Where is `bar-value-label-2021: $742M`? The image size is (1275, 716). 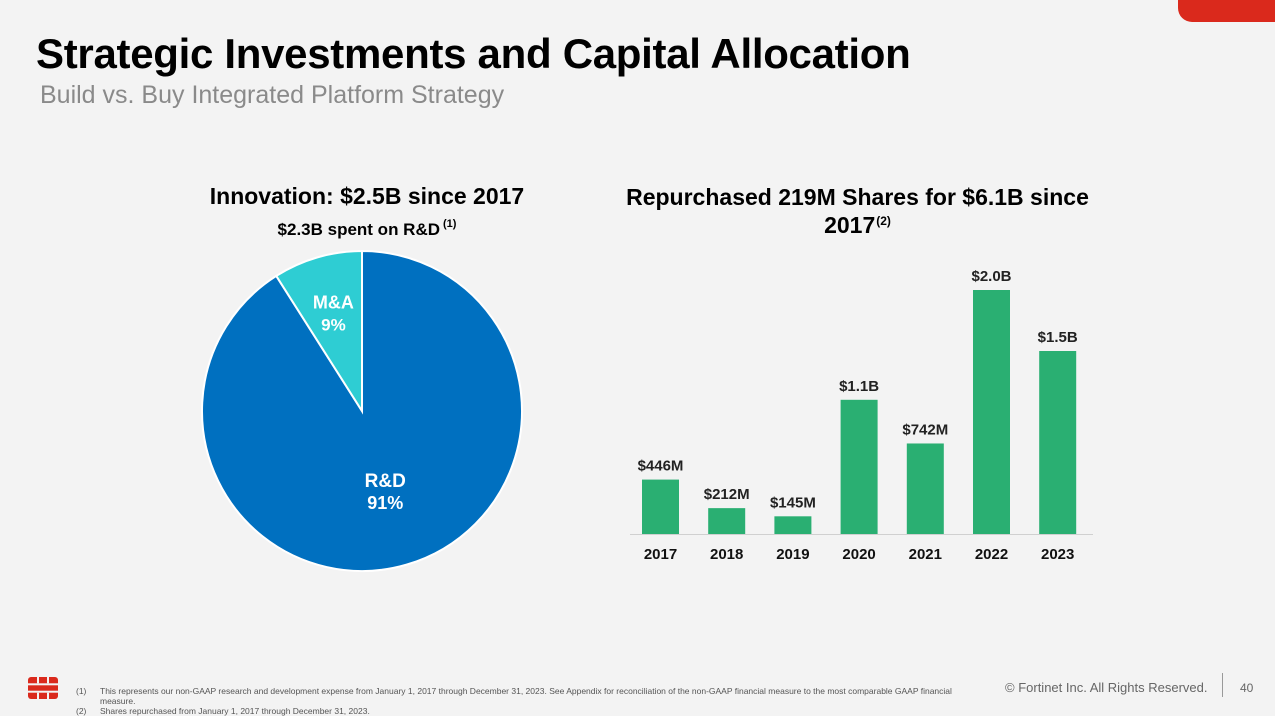
bar-value-label-2021: $742M is located at coordinates (925, 429).